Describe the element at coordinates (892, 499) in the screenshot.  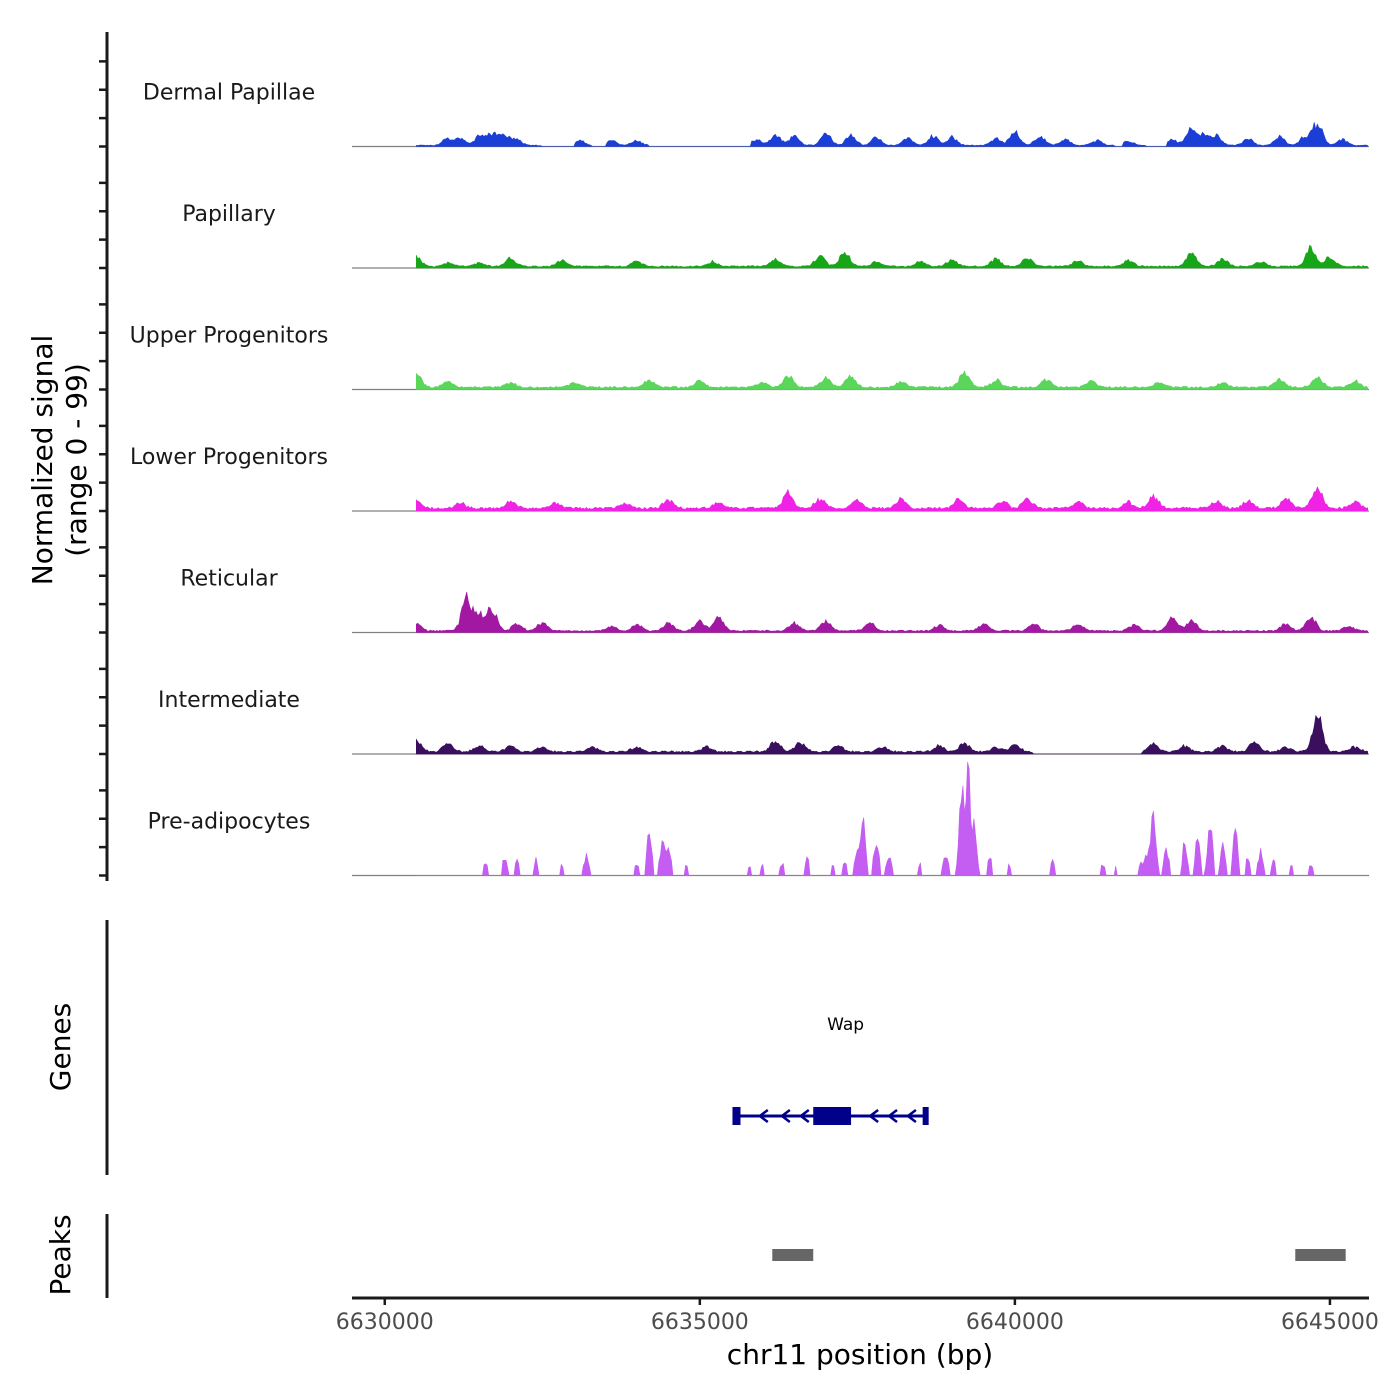
I see `signal-area-lower-progenitors` at that location.